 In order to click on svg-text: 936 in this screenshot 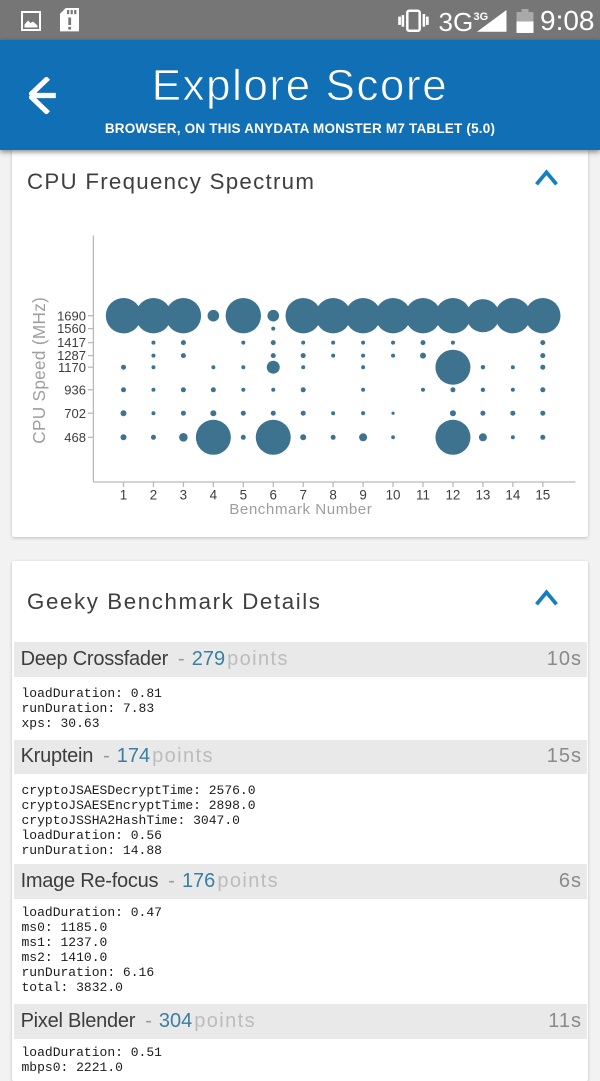, I will do `click(75, 389)`.